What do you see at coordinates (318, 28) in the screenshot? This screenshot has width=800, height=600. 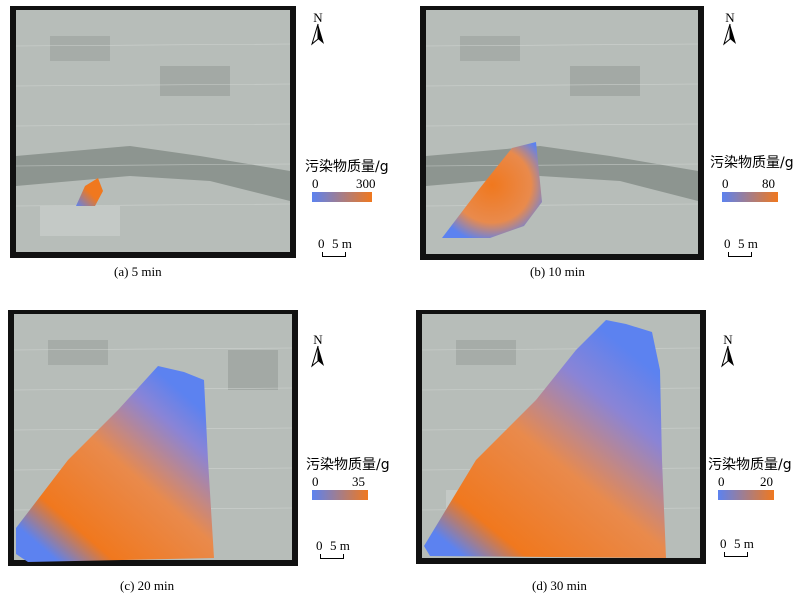 I see `north-arrow-a: N` at bounding box center [318, 28].